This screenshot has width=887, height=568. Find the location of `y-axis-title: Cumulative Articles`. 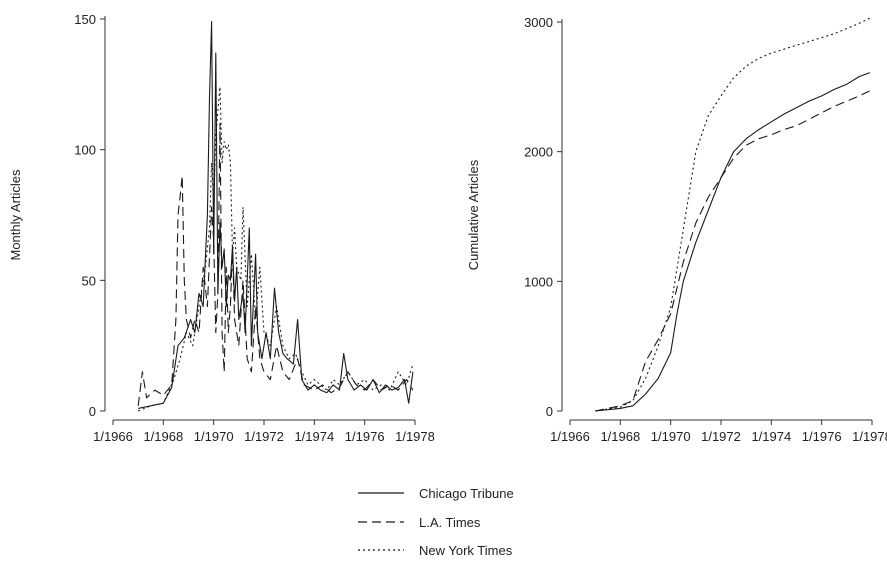

y-axis-title: Cumulative Articles is located at coordinates (473, 214).